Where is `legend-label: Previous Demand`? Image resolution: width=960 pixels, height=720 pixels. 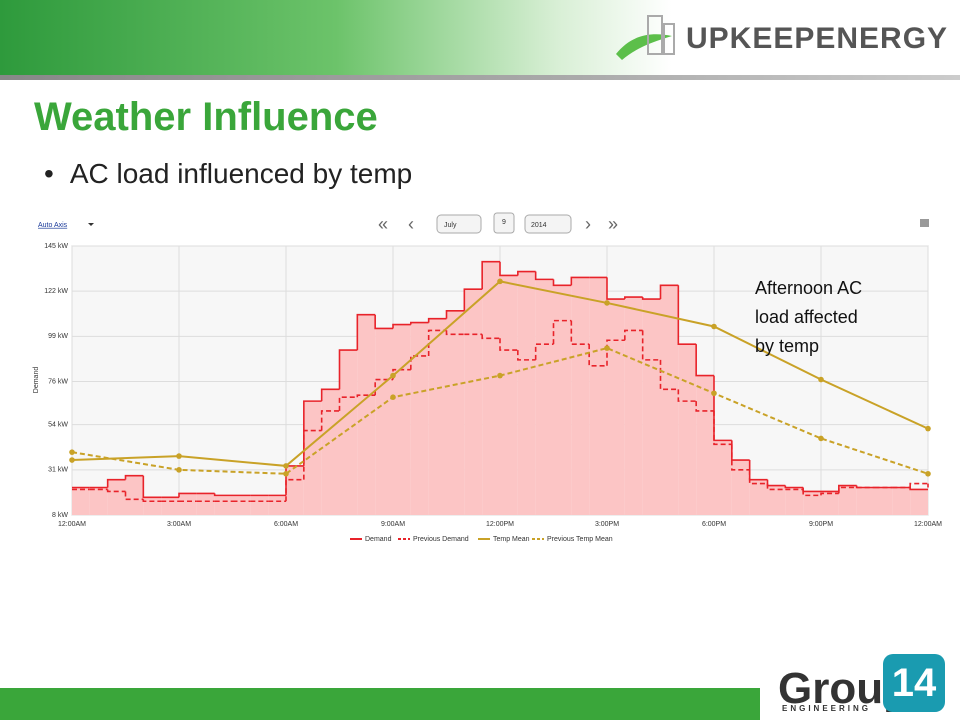
legend-label: Previous Demand is located at coordinates (441, 539).